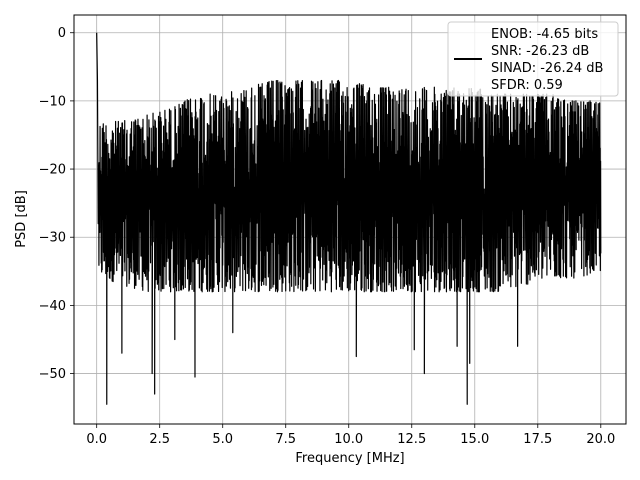  Describe the element at coordinates (159, 439) in the screenshot. I see `x-tick-label: 2.5` at that location.